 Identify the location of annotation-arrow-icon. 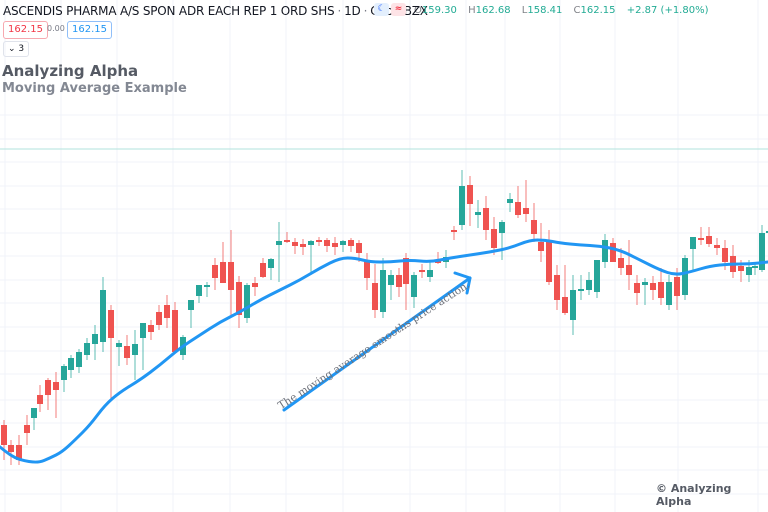
(377, 341).